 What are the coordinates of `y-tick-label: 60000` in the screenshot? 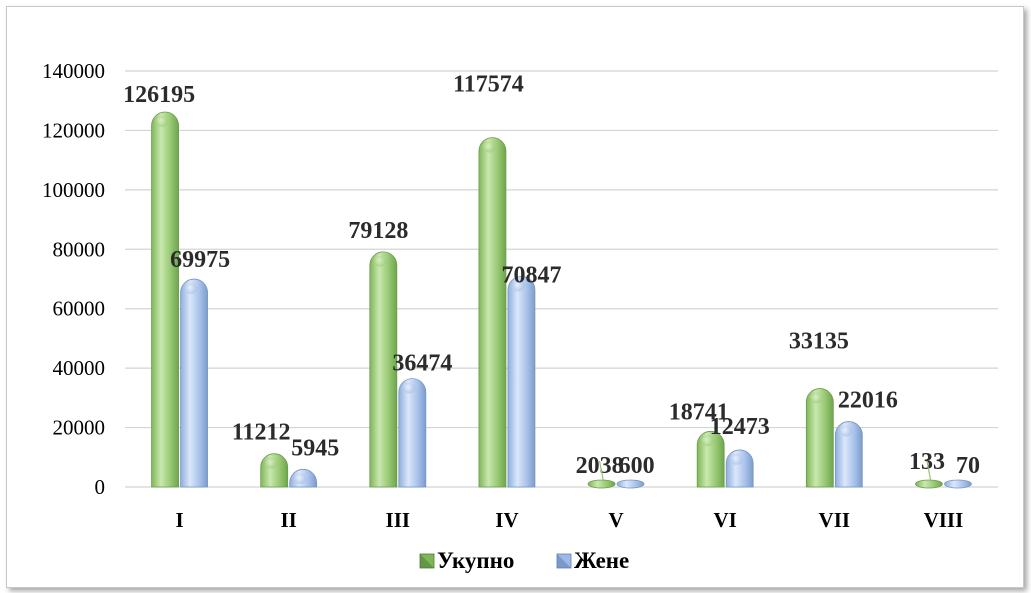 It's located at (79, 309).